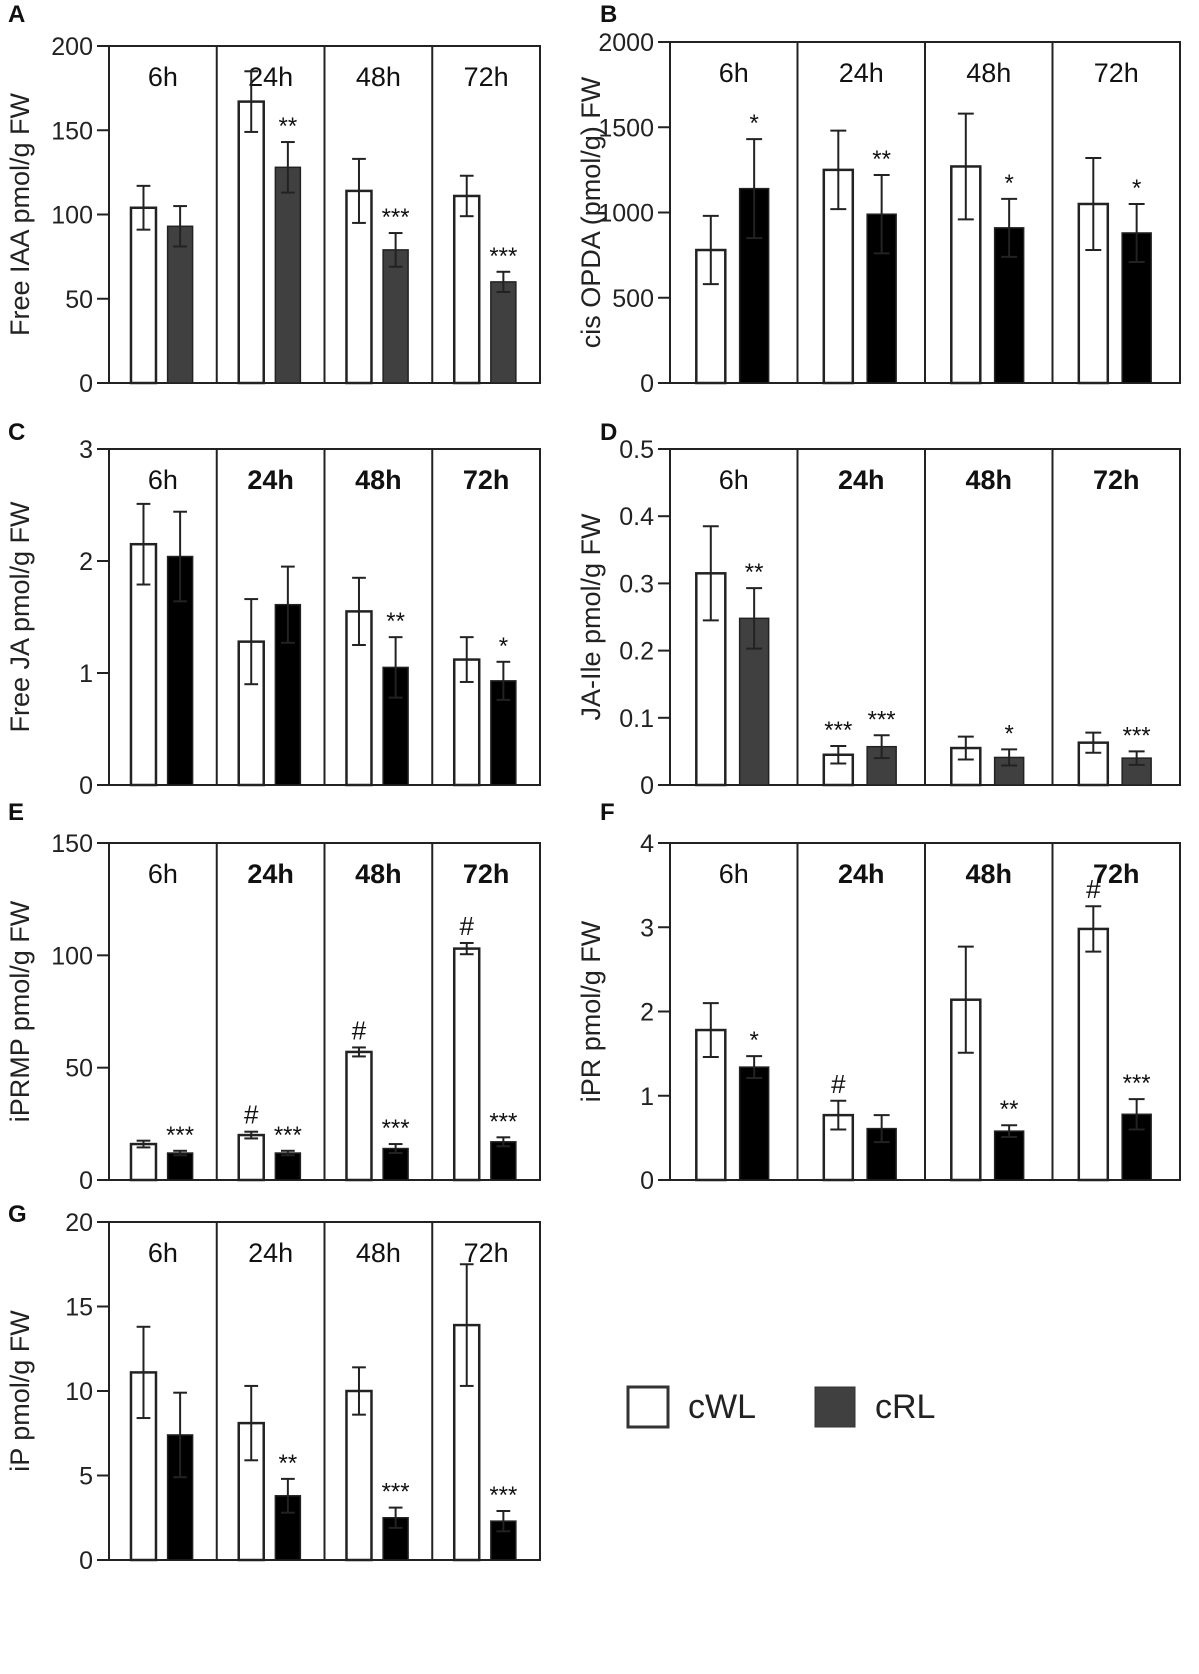 Image resolution: width=1199 pixels, height=1674 pixels. I want to click on significance-mark-e-1-1: ***, so click(288, 1135).